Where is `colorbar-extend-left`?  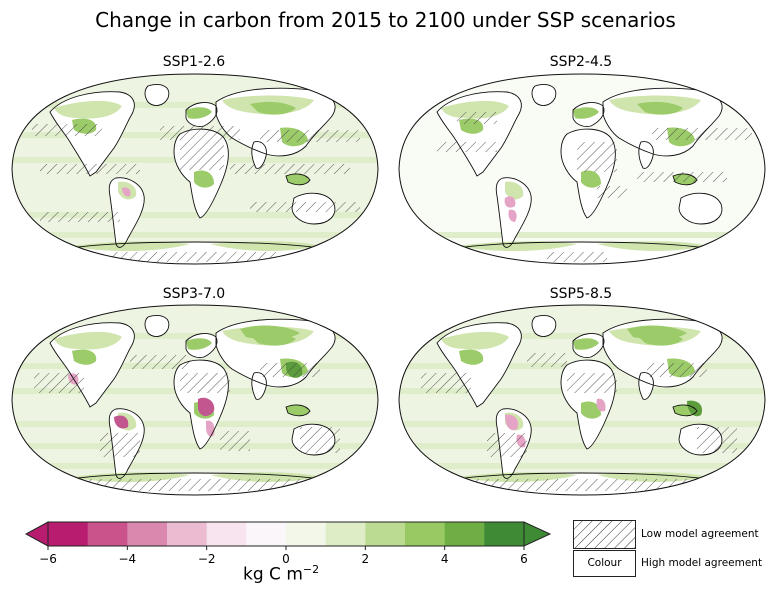
colorbar-extend-left is located at coordinates (36, 534).